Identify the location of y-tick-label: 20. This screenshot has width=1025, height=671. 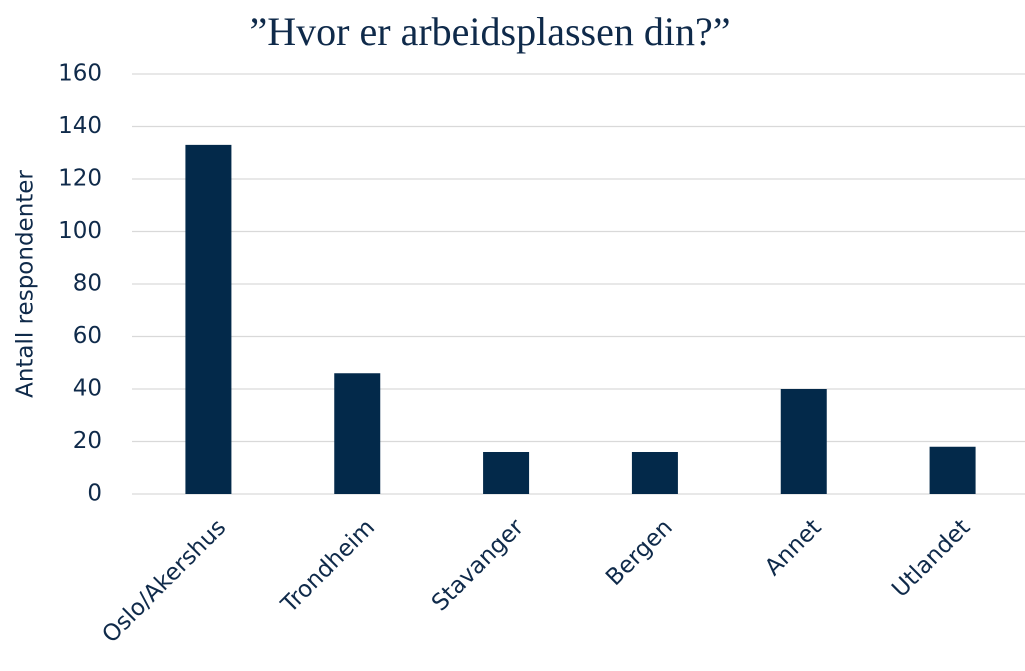
(87, 441).